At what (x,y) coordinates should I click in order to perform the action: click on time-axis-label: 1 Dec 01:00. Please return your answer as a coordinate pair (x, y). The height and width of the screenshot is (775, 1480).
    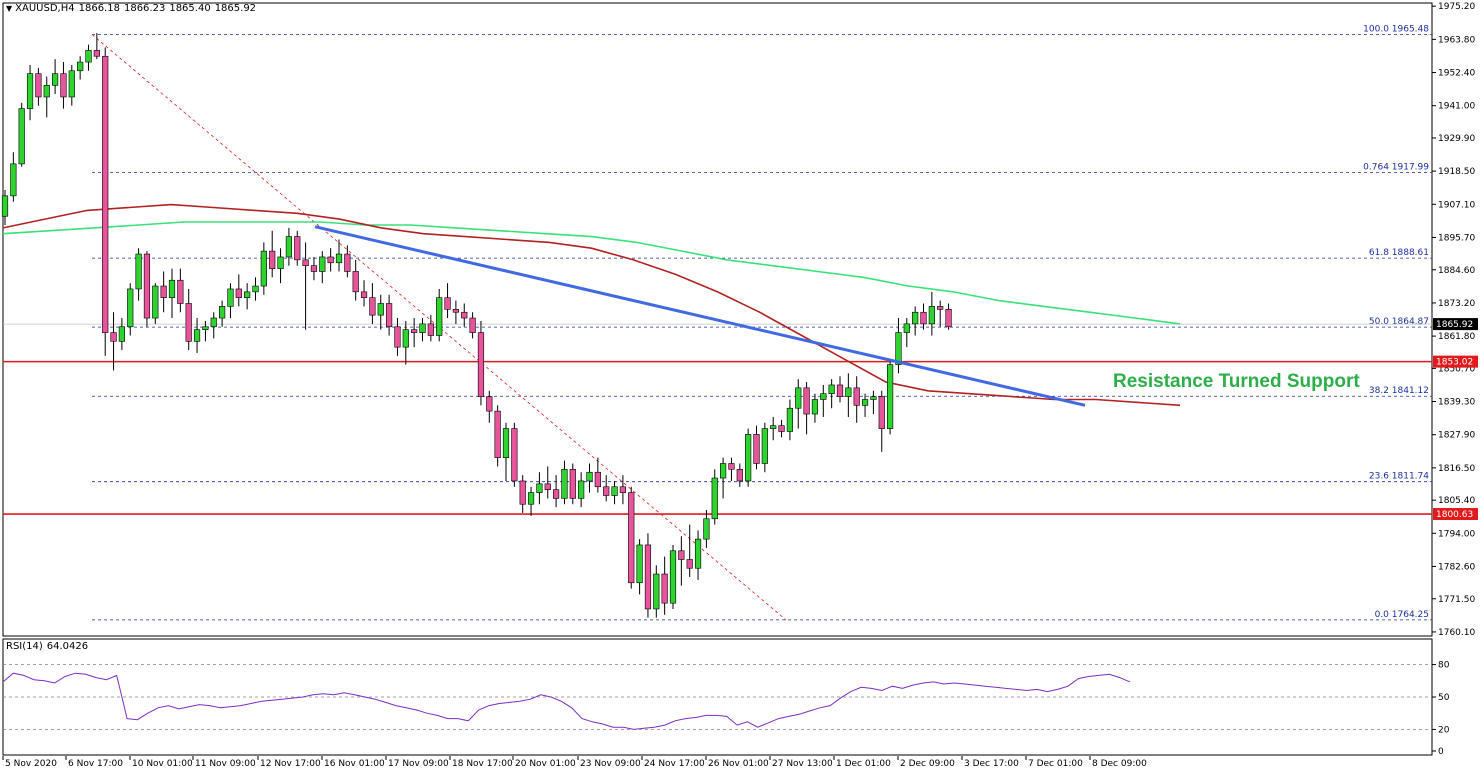
    Looking at the image, I should click on (863, 764).